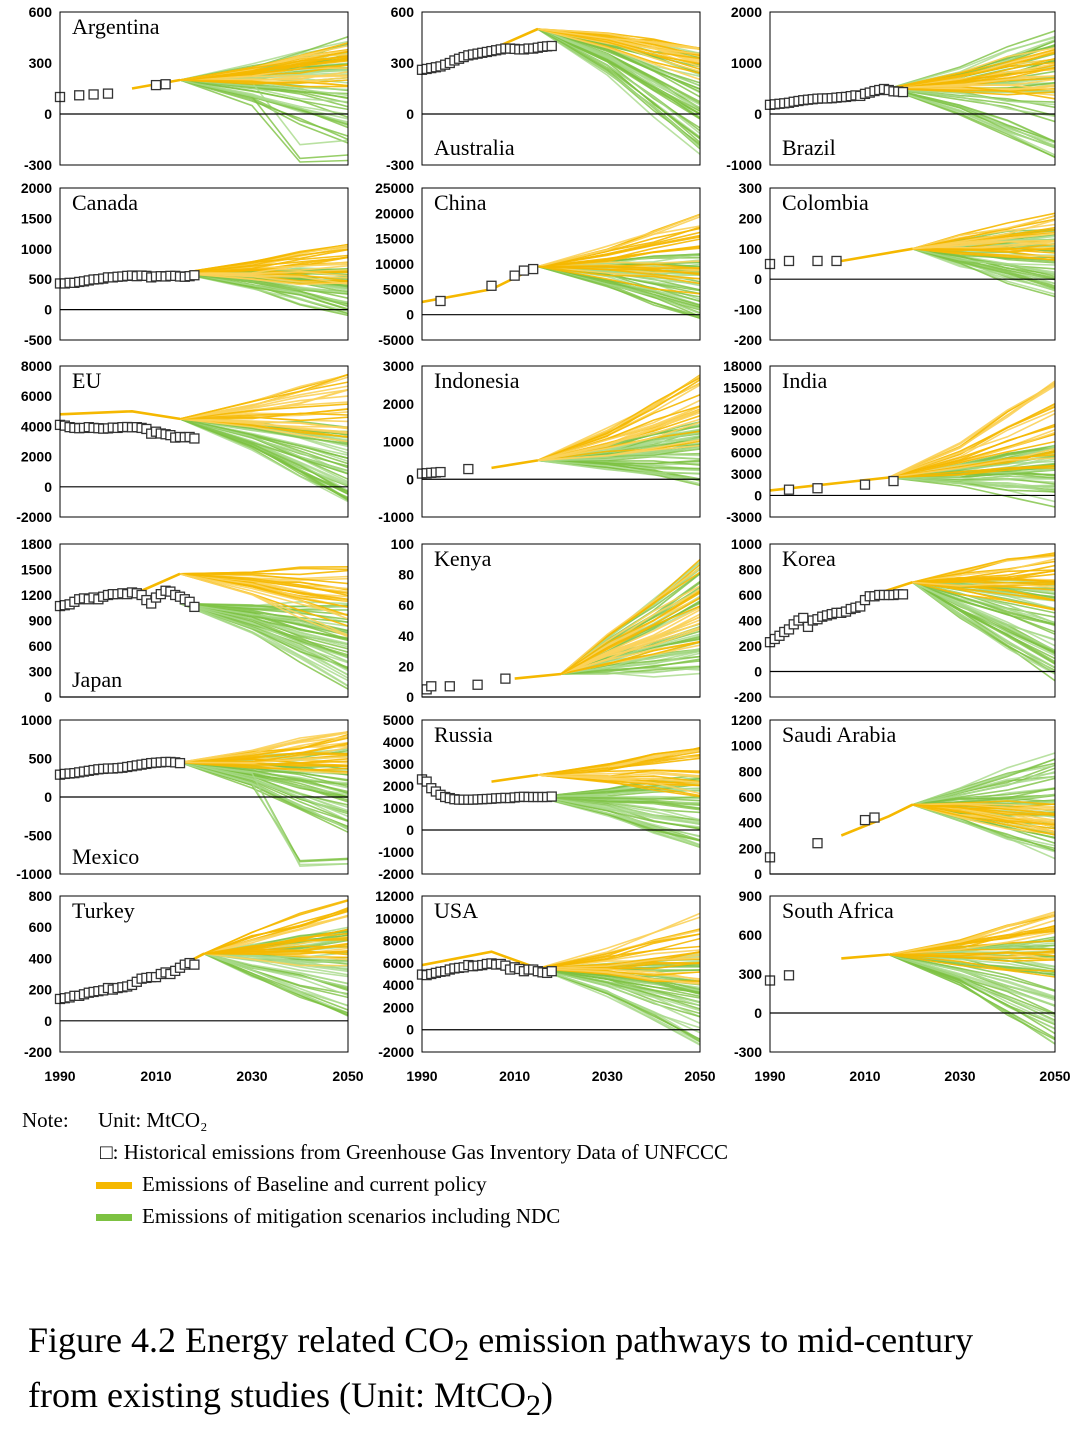 The height and width of the screenshot is (1432, 1080). I want to click on panel-title: China, so click(460, 202).